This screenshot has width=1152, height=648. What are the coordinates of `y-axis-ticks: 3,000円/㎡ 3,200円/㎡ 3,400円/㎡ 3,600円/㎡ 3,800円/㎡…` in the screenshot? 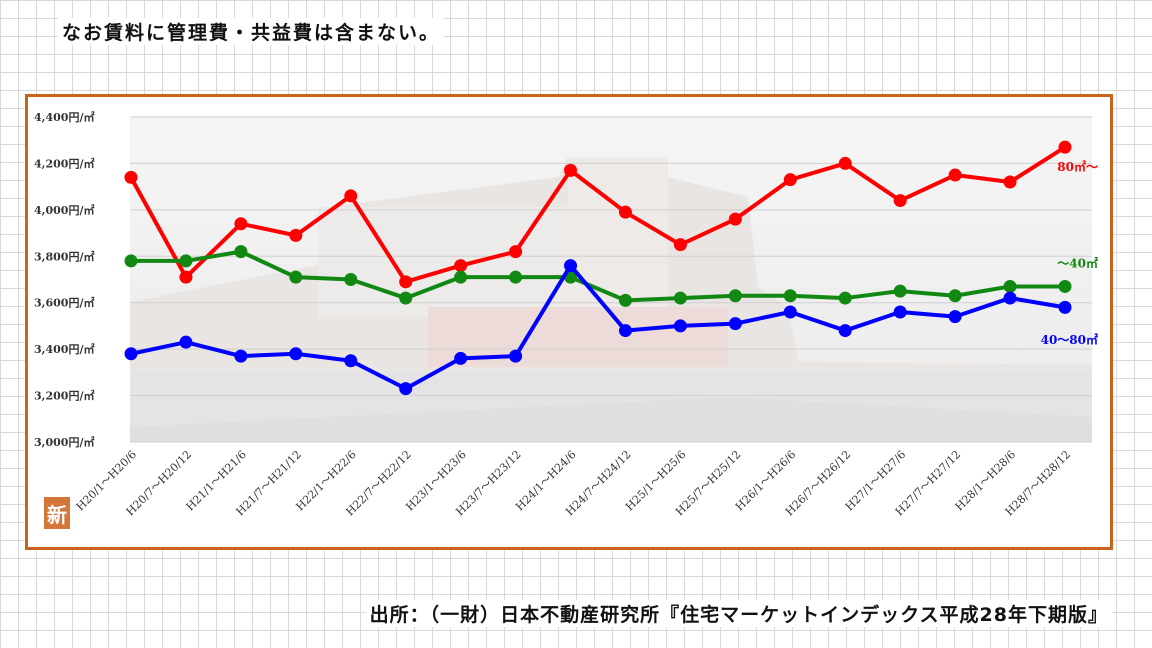 It's located at (64, 279).